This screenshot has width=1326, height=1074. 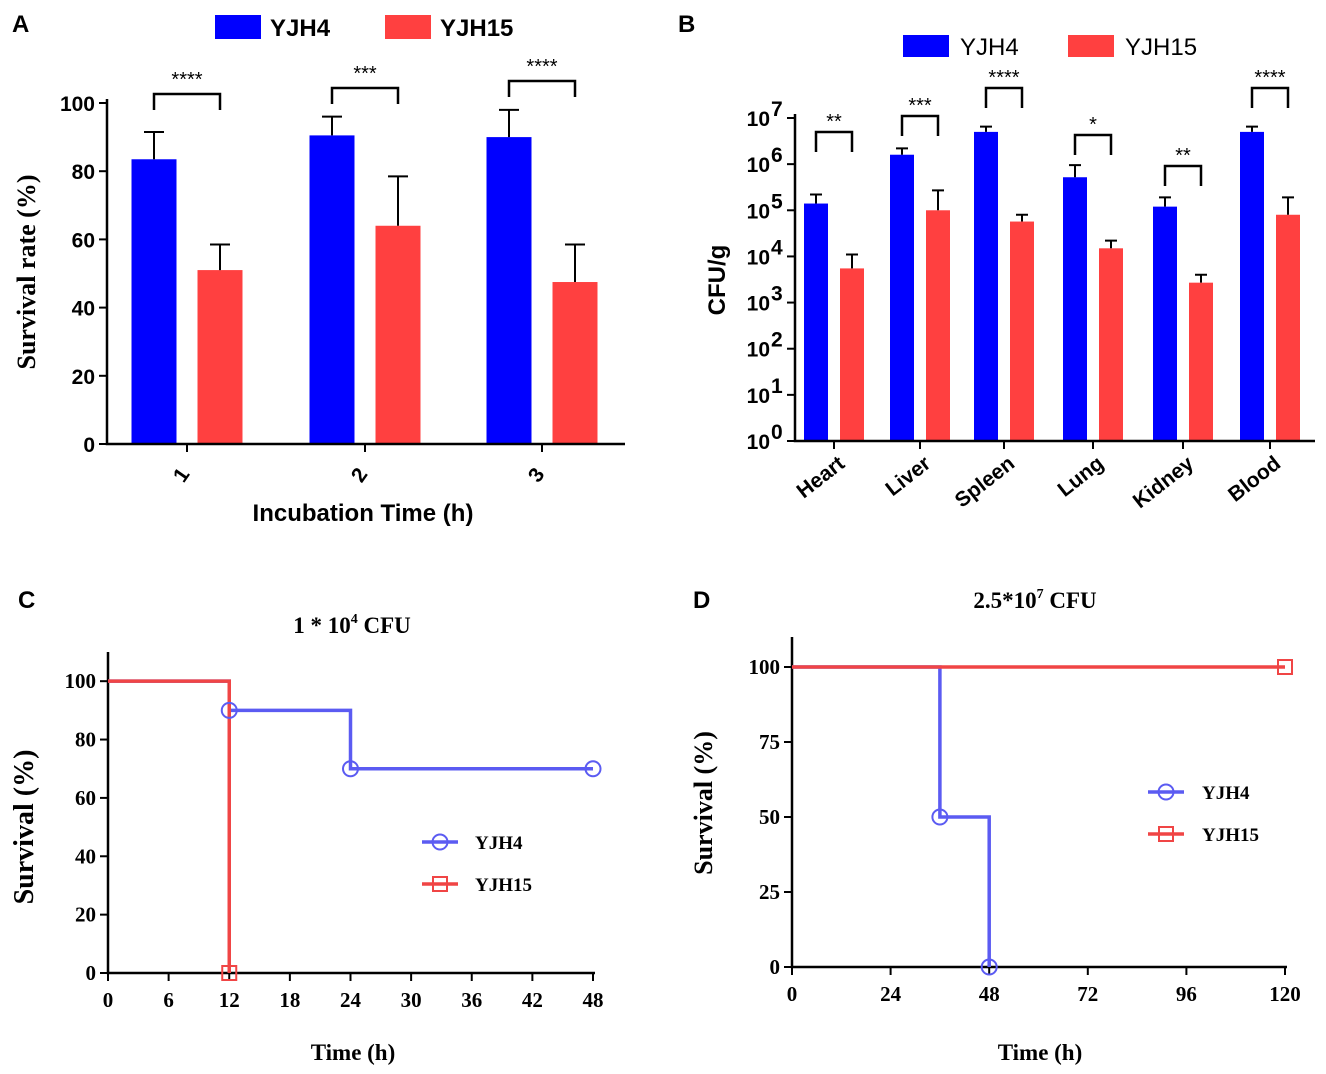 What do you see at coordinates (1093, 125) in the screenshot?
I see `significance-label-lung: *` at bounding box center [1093, 125].